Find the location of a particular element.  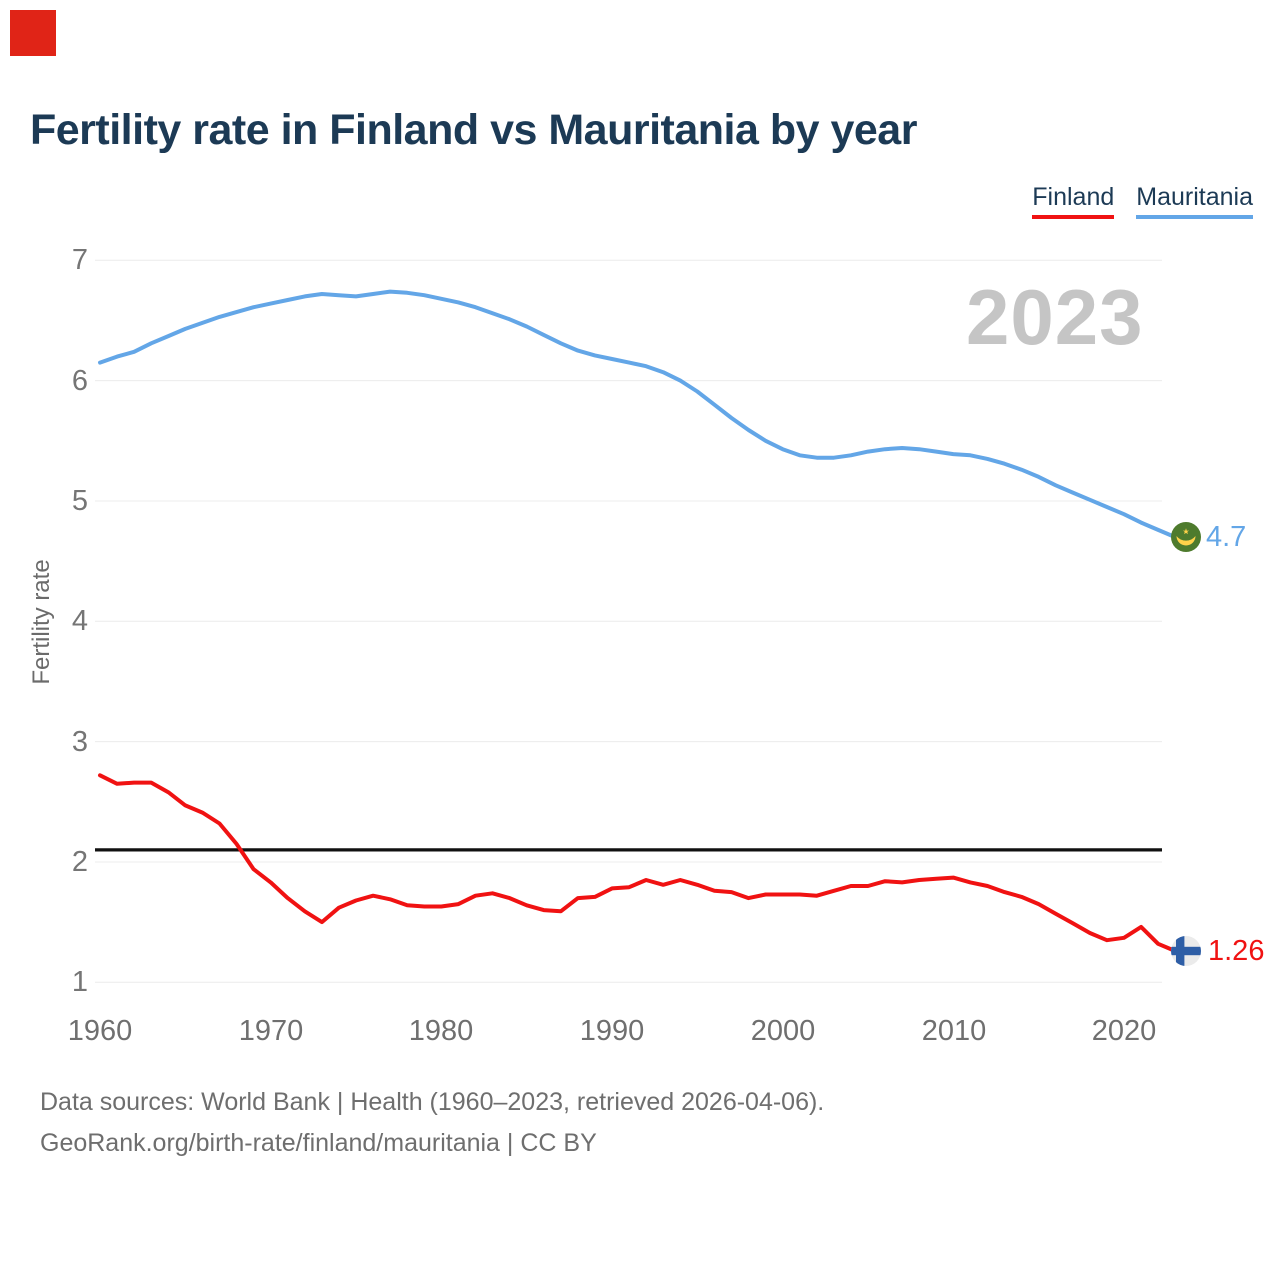

x-tick-1990: 1990 is located at coordinates (612, 1031).